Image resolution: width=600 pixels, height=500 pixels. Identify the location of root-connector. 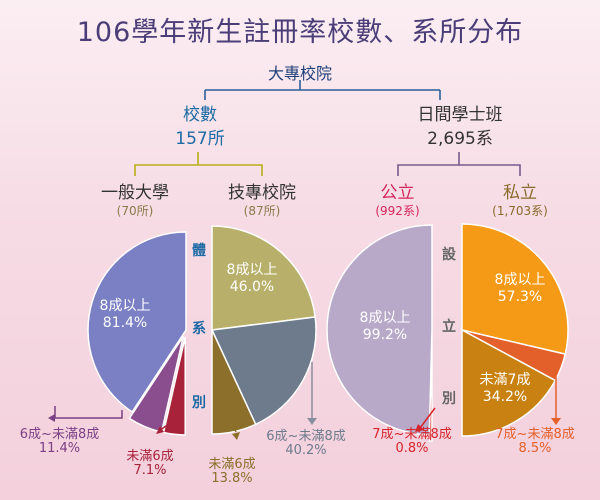
(322, 90).